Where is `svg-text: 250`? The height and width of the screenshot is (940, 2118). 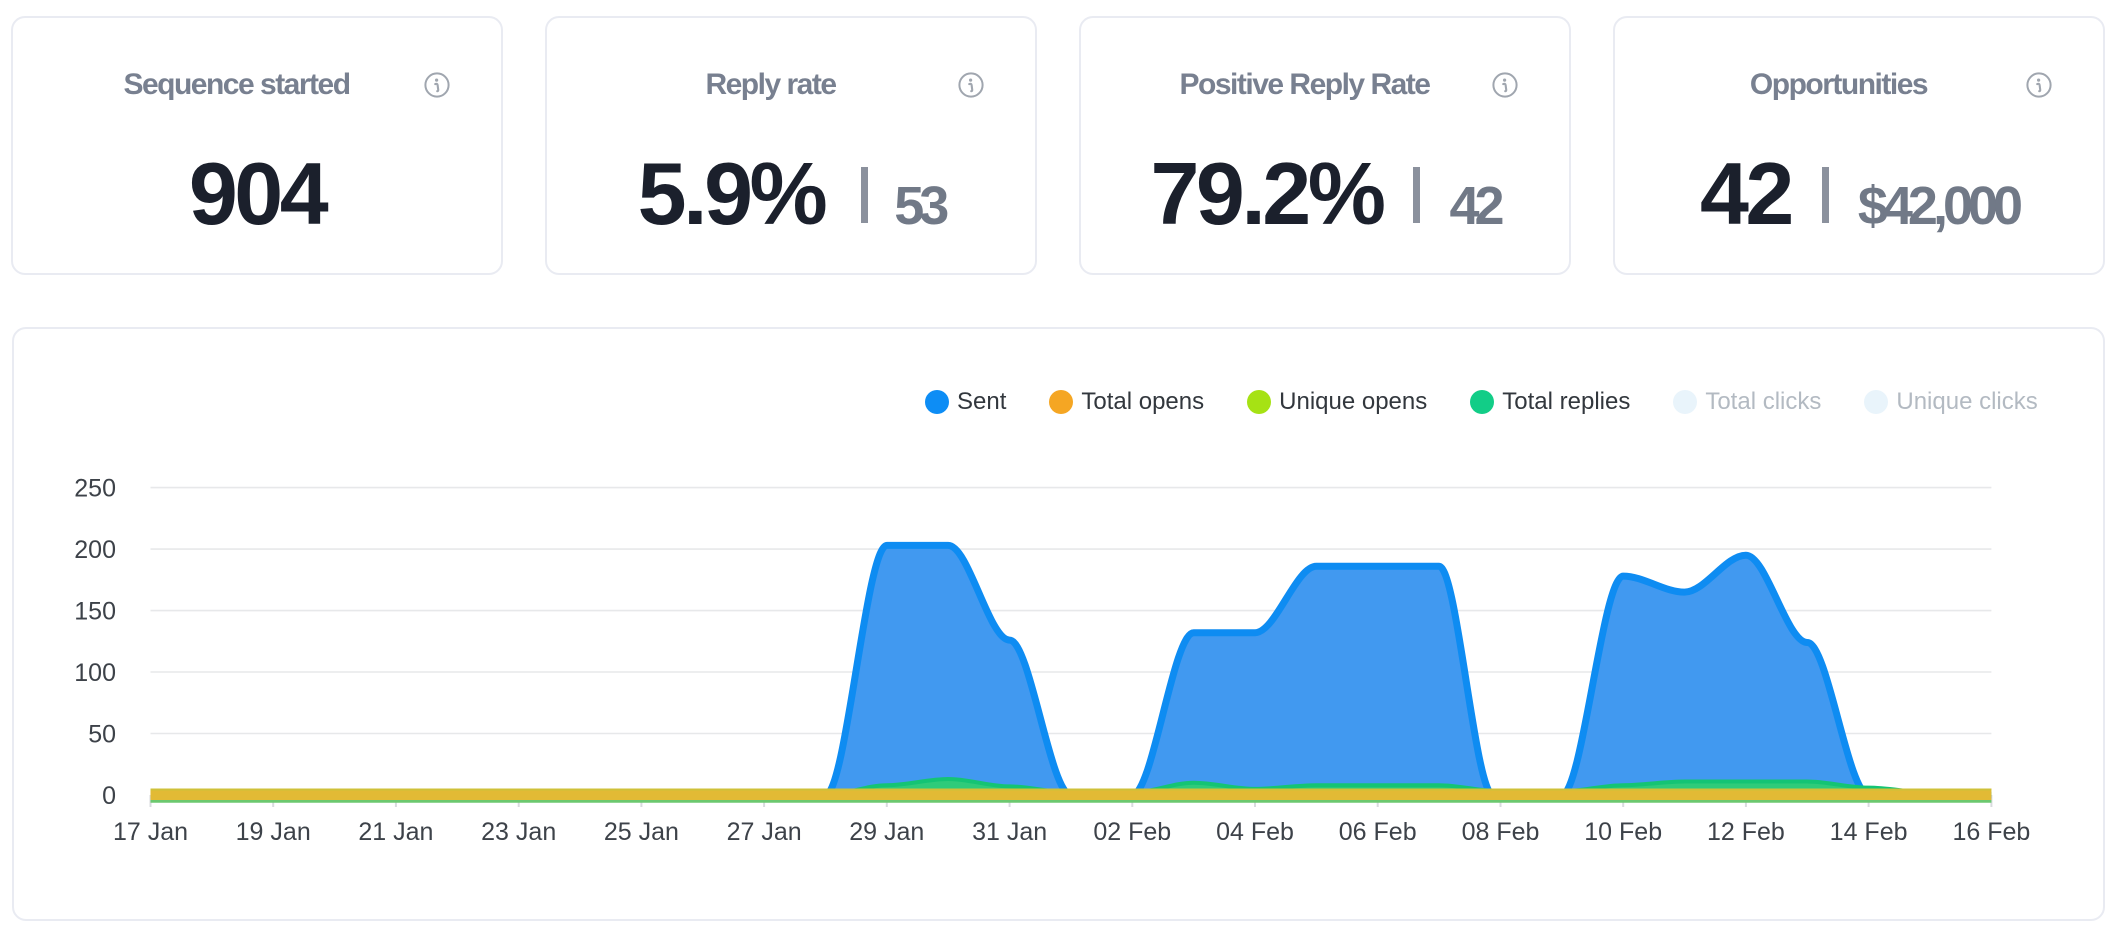
svg-text: 250 is located at coordinates (95, 489).